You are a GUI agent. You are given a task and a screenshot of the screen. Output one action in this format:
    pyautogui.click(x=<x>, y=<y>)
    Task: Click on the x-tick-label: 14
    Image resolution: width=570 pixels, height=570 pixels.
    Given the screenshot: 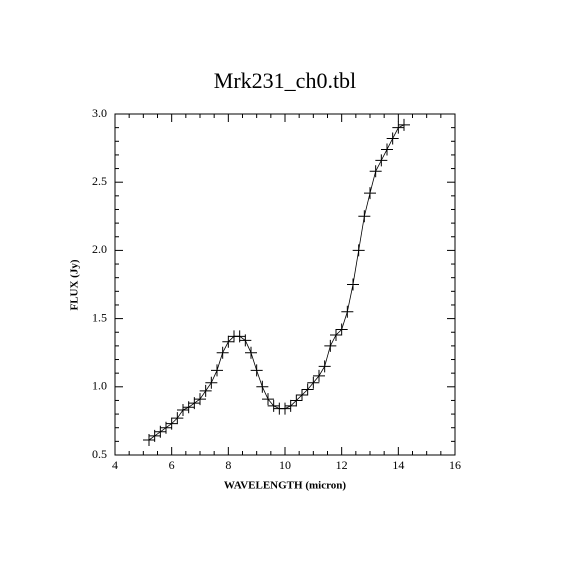 What is the action you would take?
    pyautogui.click(x=398, y=465)
    